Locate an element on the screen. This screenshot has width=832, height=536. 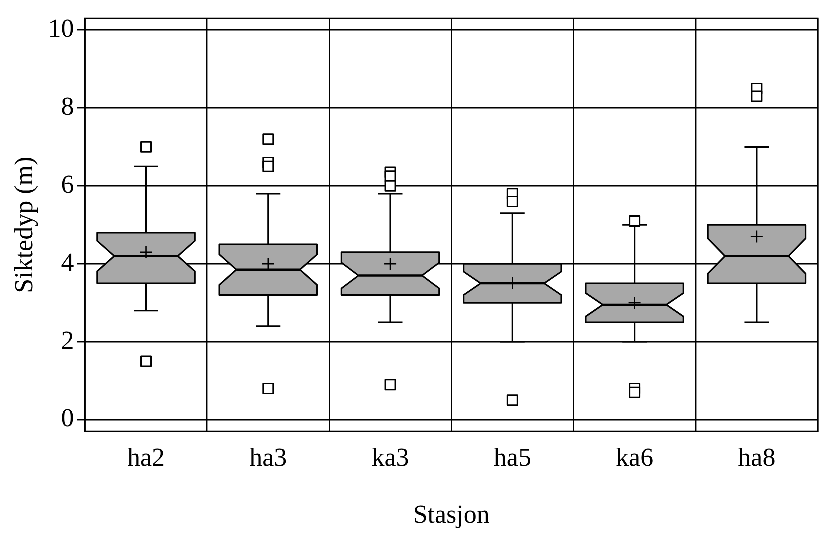
y-tick-label: 4 is located at coordinates (67, 262).